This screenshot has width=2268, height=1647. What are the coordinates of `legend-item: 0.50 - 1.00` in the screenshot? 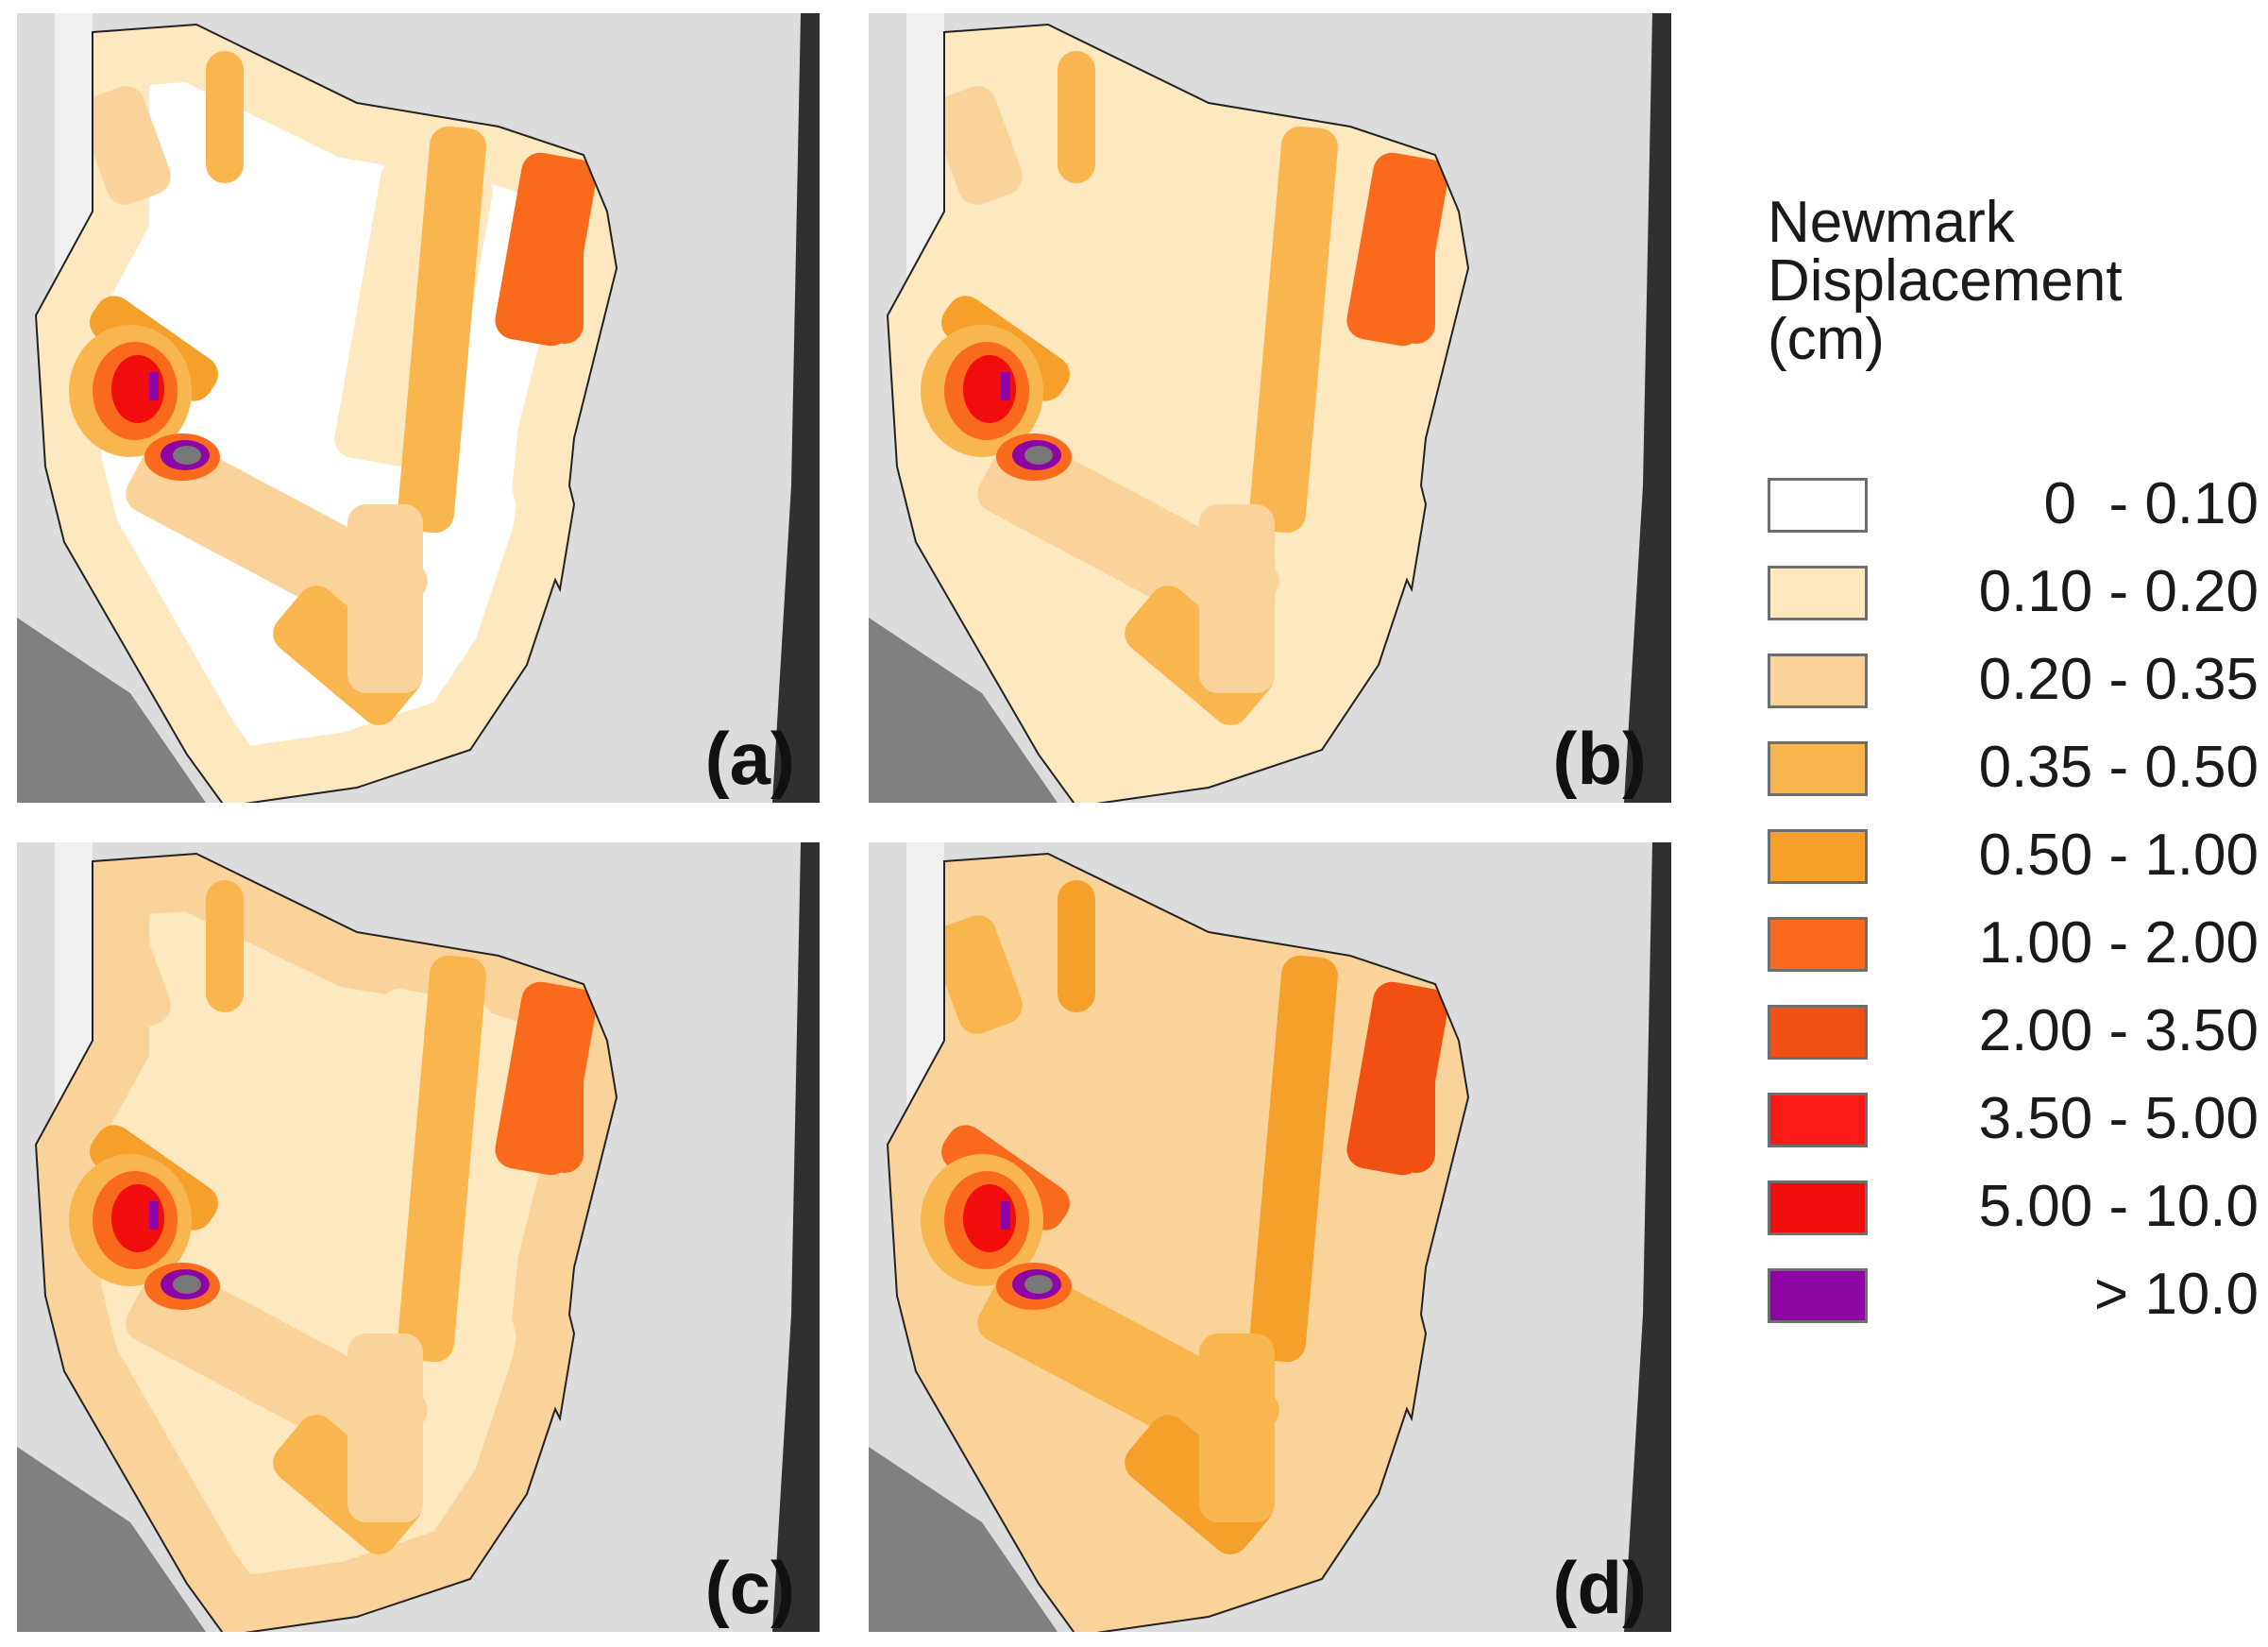 It's located at (2013, 857).